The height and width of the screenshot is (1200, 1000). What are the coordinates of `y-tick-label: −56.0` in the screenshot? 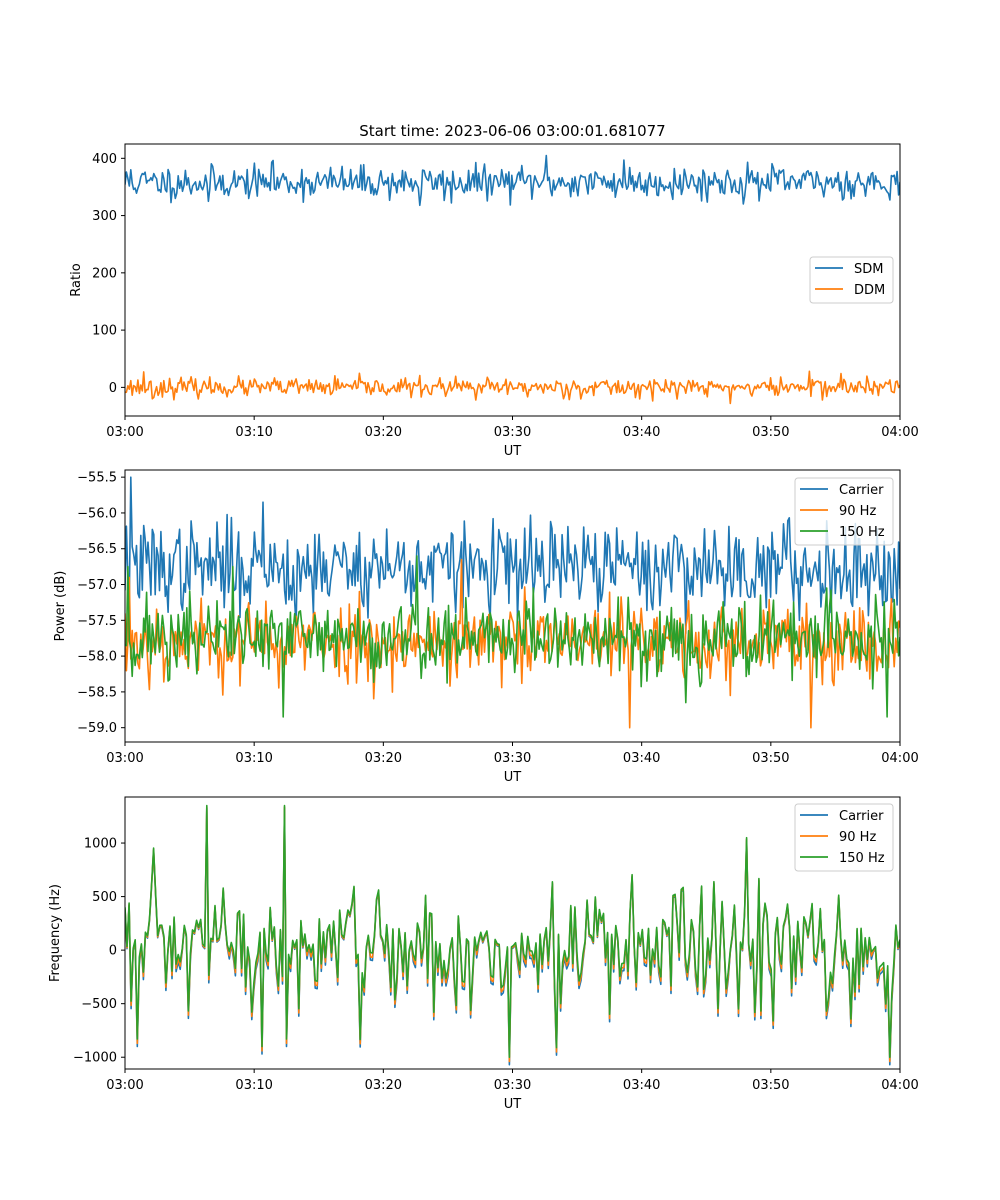 It's located at (97, 513).